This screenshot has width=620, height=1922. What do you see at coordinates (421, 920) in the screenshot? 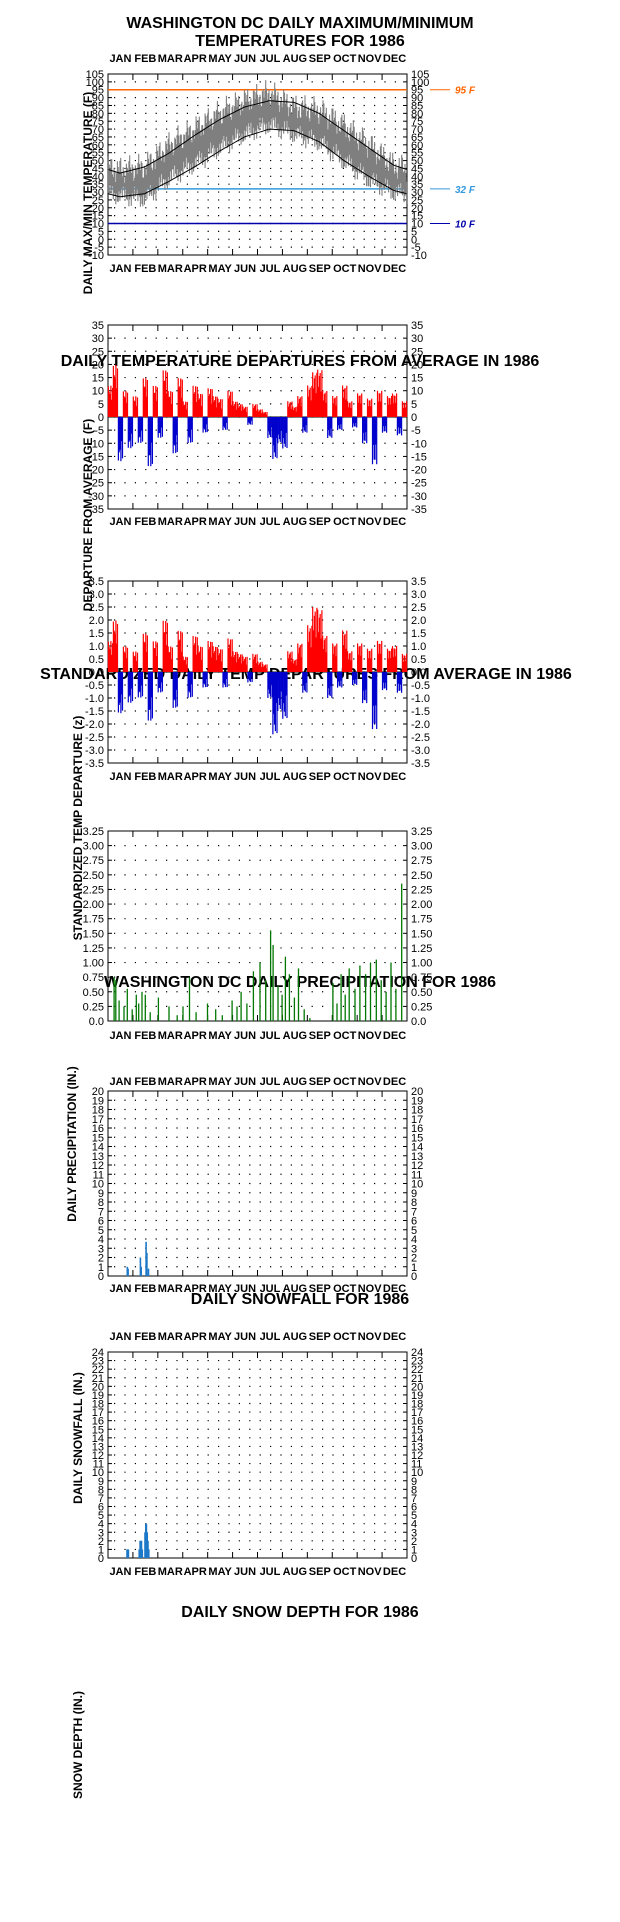
I see `y-tick-label: 1.75` at bounding box center [421, 920].